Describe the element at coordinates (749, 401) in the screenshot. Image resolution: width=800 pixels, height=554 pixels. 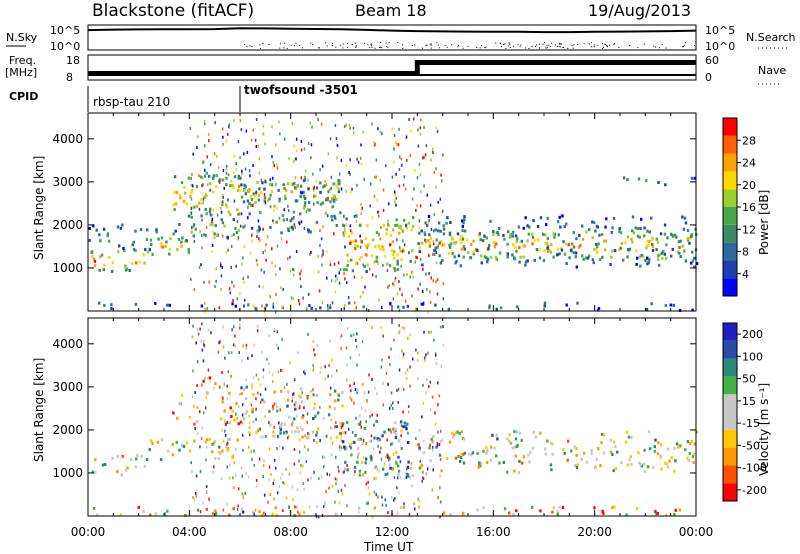
I see `colorbar-tick-label: 15` at that location.